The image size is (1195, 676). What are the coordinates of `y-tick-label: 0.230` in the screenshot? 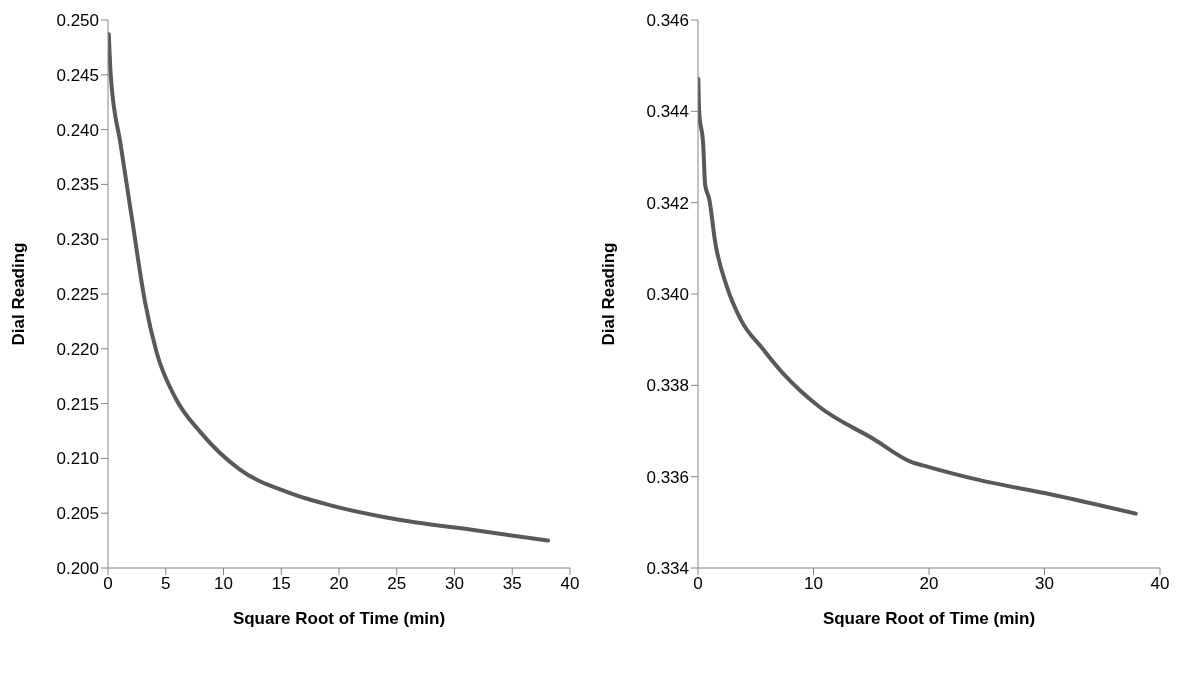 It's located at (77, 240).